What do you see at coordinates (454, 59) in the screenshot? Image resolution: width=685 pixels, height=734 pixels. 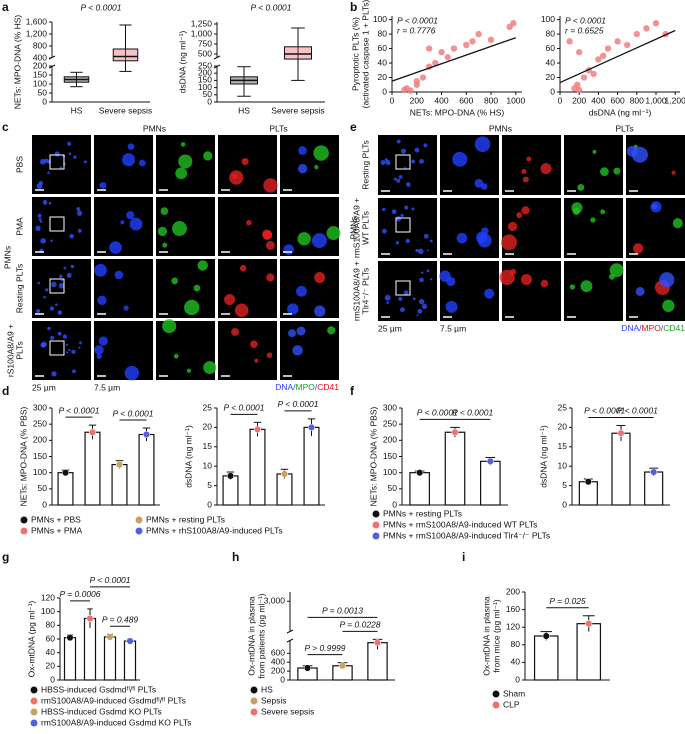 I see `fit-line` at bounding box center [454, 59].